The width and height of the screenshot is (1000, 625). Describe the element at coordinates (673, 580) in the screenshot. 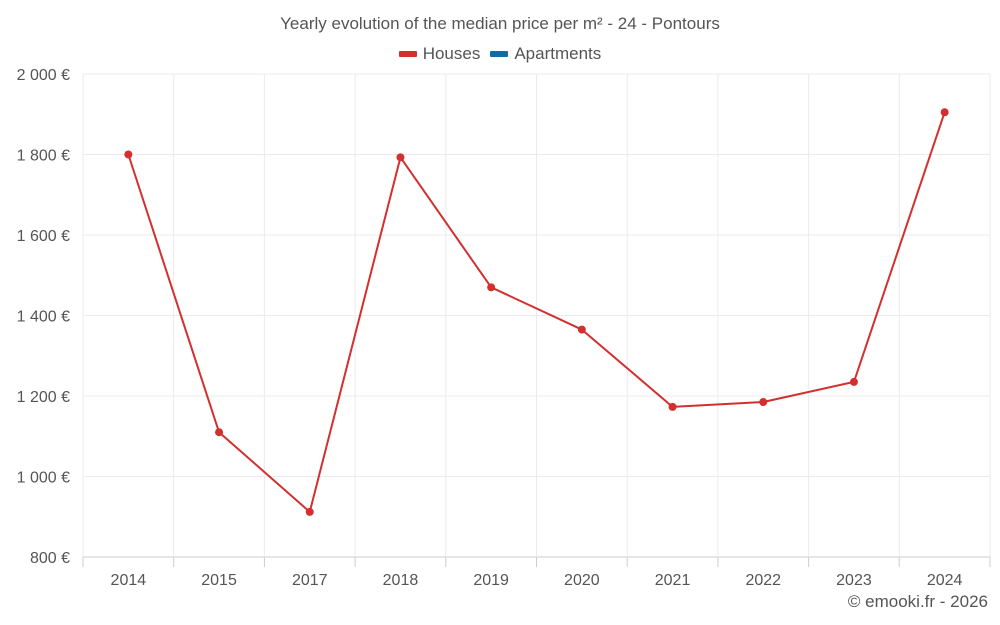

I see `x-tick-label: 2021` at that location.